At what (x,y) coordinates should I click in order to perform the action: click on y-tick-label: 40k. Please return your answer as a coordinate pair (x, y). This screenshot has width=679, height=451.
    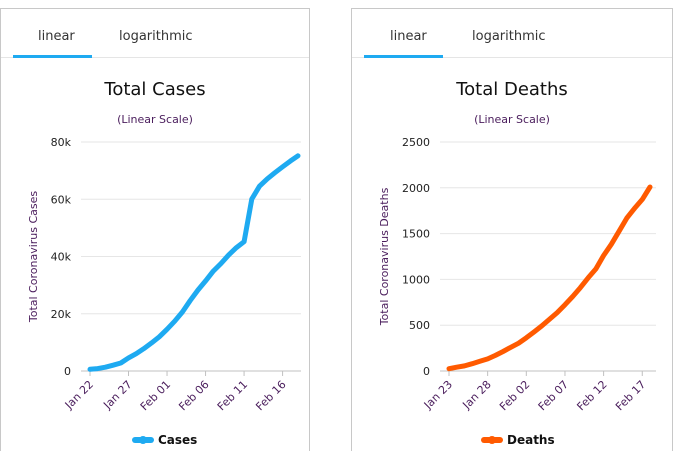
    Looking at the image, I should click on (61, 257).